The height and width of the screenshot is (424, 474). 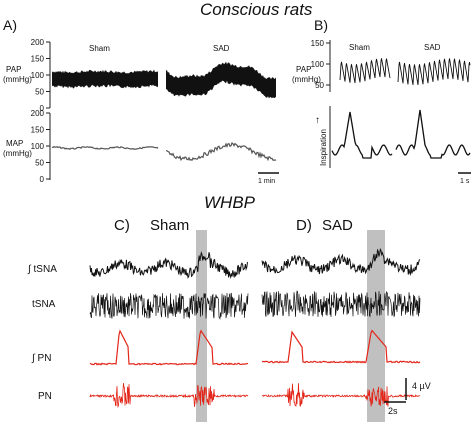 What do you see at coordinates (341, 395) in the screenshot?
I see `panel-d-pn-trace` at bounding box center [341, 395].